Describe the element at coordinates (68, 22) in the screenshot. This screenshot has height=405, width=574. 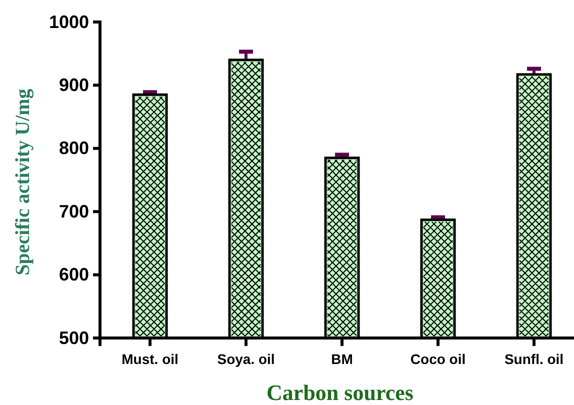
I see `y-tick-label: 1000` at that location.